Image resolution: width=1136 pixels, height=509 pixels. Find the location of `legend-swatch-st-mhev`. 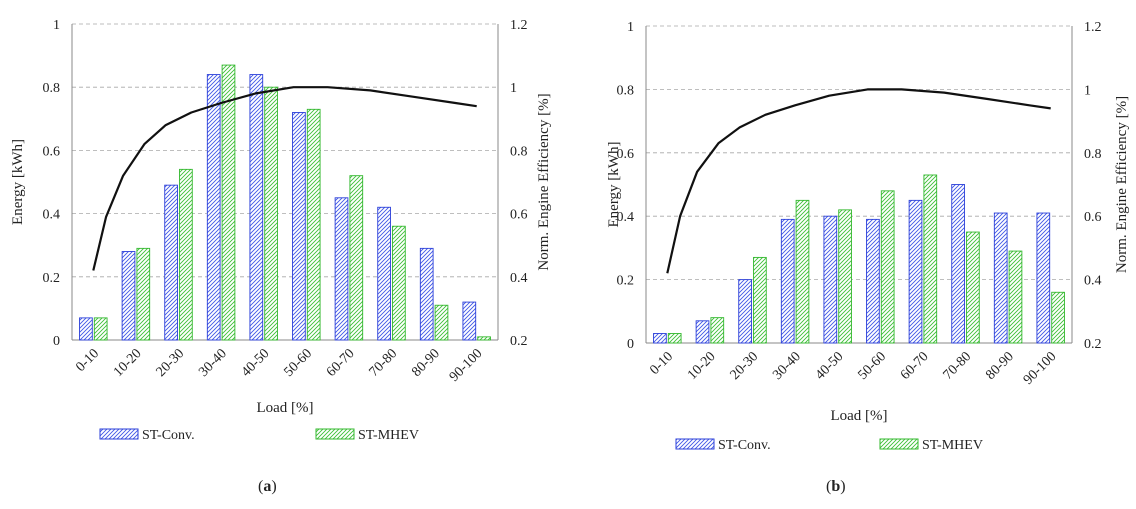

legend-swatch-st-mhev is located at coordinates (335, 434).